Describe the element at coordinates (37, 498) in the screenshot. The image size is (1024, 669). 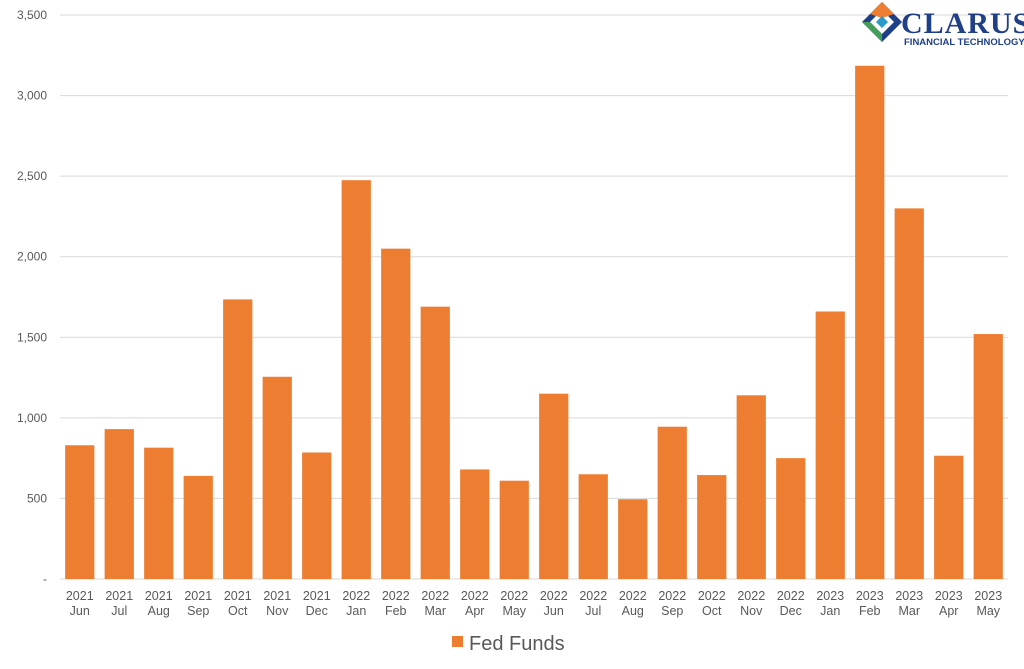
I see `y-tick-label: 500` at that location.